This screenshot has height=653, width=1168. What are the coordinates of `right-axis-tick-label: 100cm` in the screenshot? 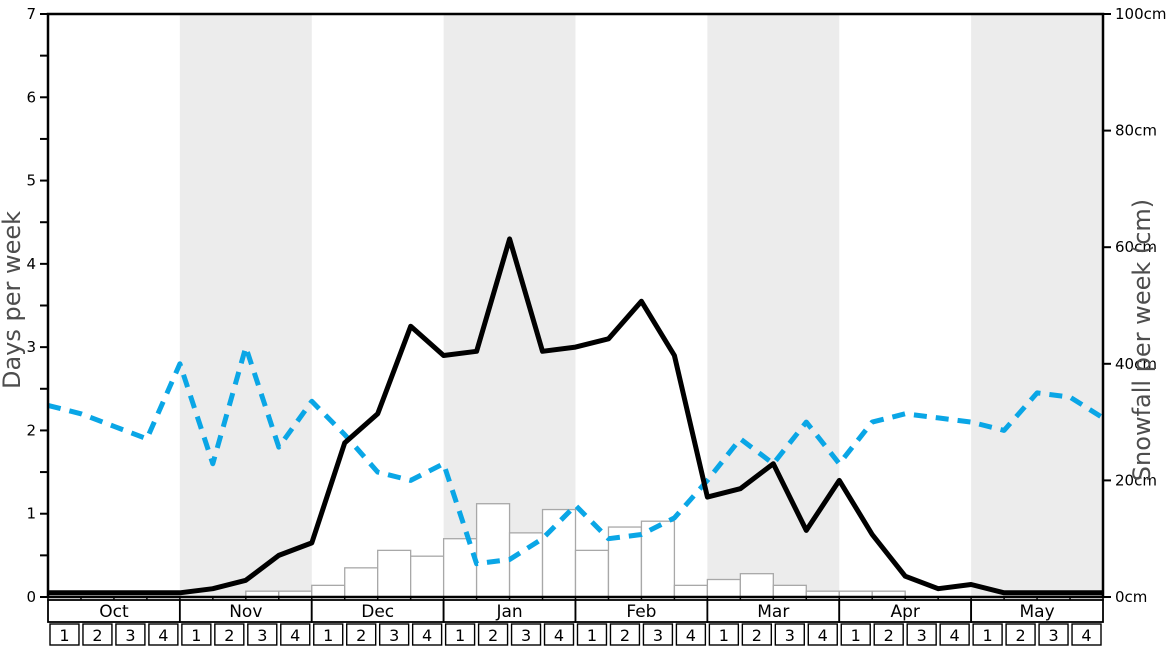 It's located at (1141, 14).